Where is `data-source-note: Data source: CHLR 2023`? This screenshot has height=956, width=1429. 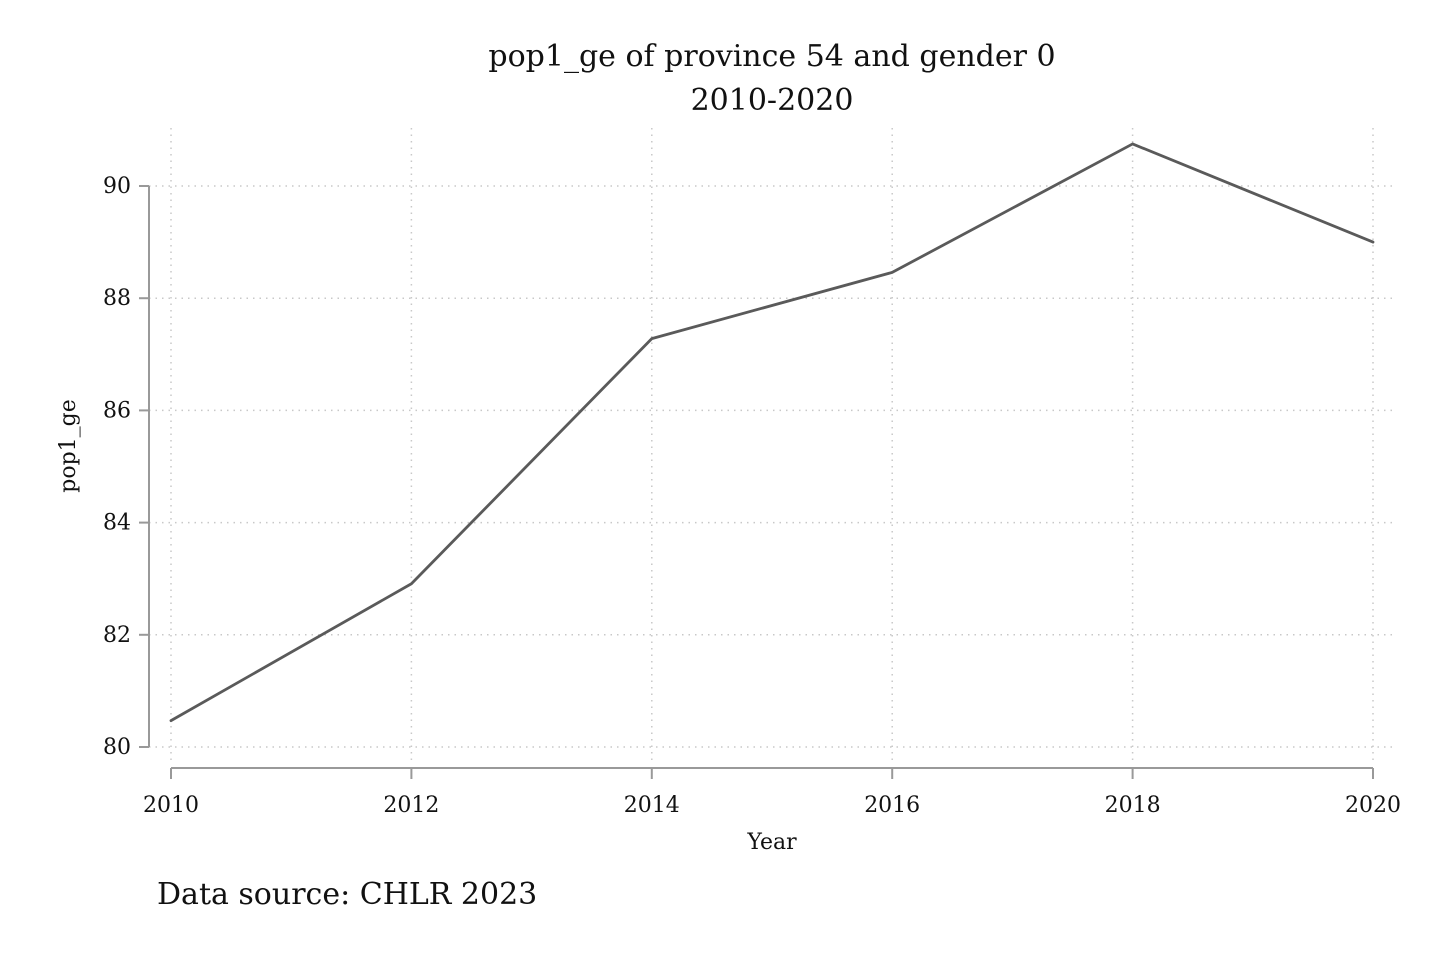
data-source-note: Data source: CHLR 2023 is located at coordinates (347, 894).